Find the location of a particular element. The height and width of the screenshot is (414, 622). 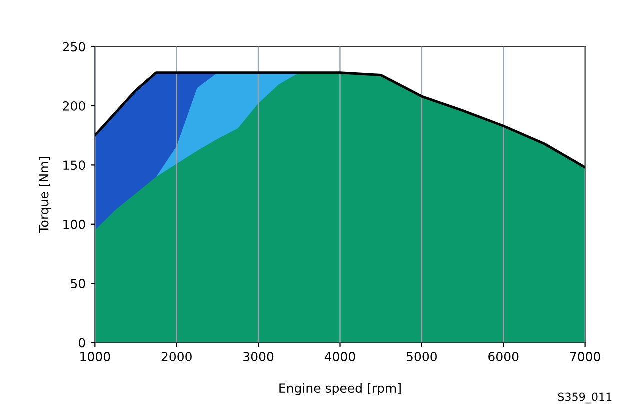

y-tick-label: 250 is located at coordinates (74, 47).